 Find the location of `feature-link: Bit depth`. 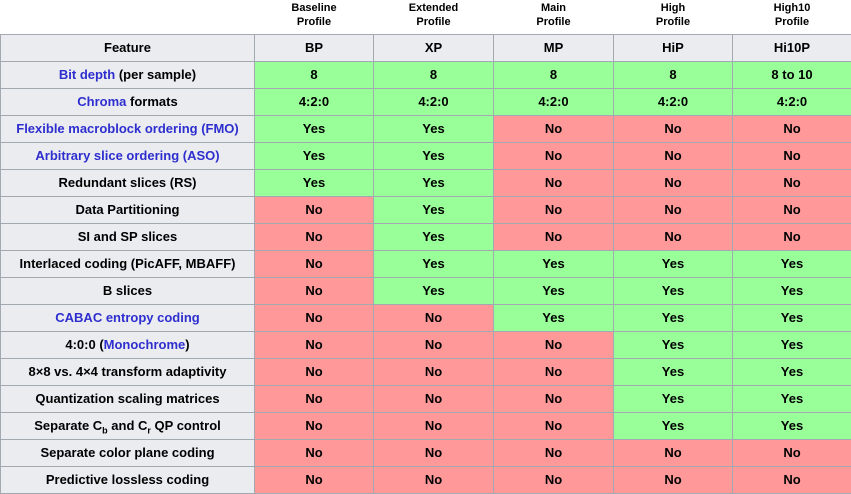

feature-link: Bit depth is located at coordinates (87, 74).